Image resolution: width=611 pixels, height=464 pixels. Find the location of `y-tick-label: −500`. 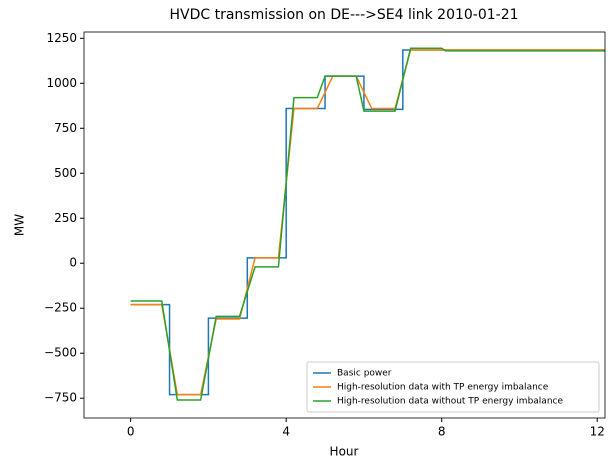

y-tick-label: −500 is located at coordinates (60, 353).